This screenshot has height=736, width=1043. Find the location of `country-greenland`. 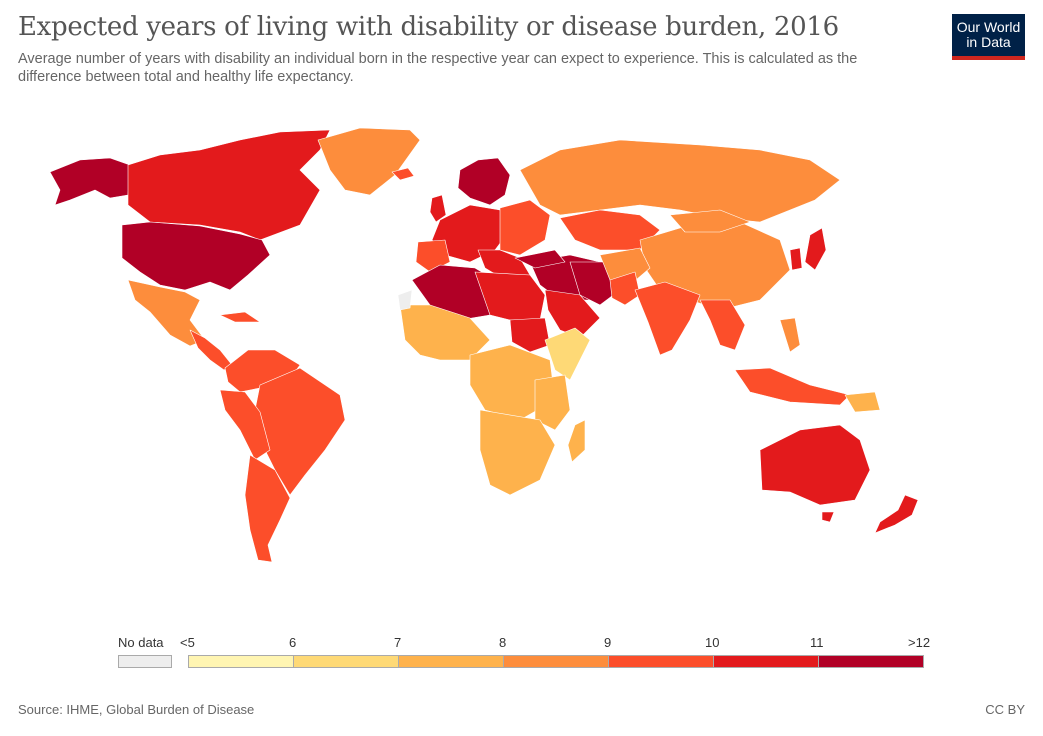

country-greenland is located at coordinates (369, 161).